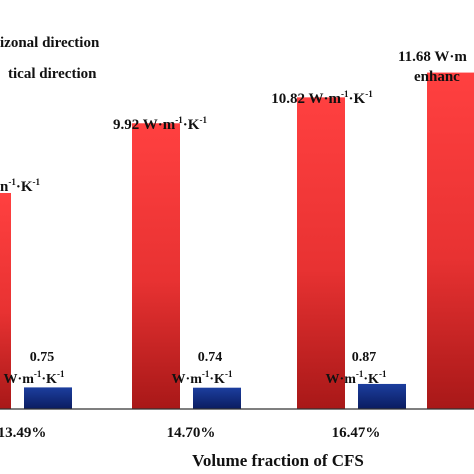  What do you see at coordinates (356, 378) in the screenshot?
I see `data-label-vertical-unit-2: W·m-1·K-1` at bounding box center [356, 378].